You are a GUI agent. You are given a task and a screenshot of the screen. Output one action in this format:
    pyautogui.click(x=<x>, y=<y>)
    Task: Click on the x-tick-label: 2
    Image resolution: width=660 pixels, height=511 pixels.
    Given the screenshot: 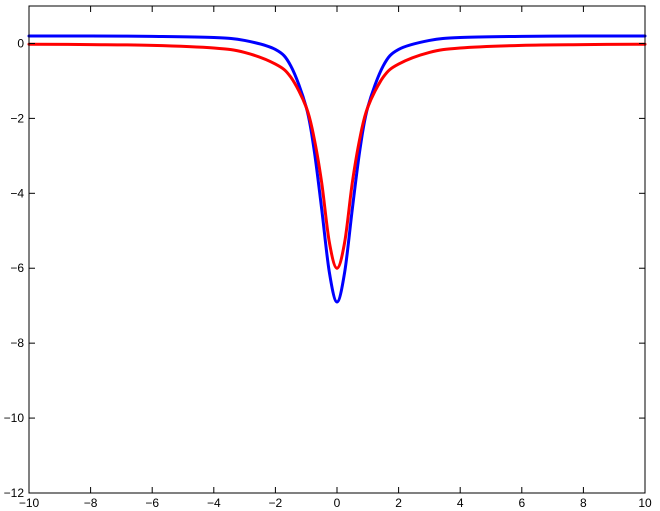 What is the action you would take?
    pyautogui.click(x=398, y=503)
    